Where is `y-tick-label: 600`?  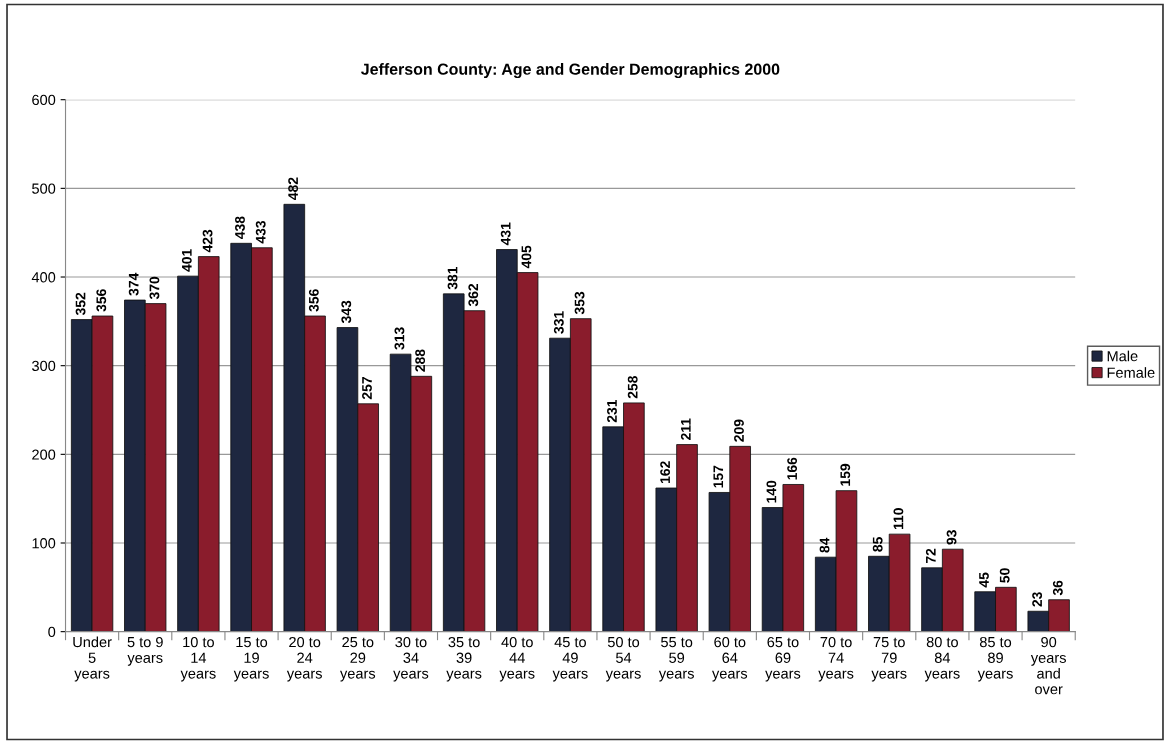 y-tick-label: 600 is located at coordinates (44, 100).